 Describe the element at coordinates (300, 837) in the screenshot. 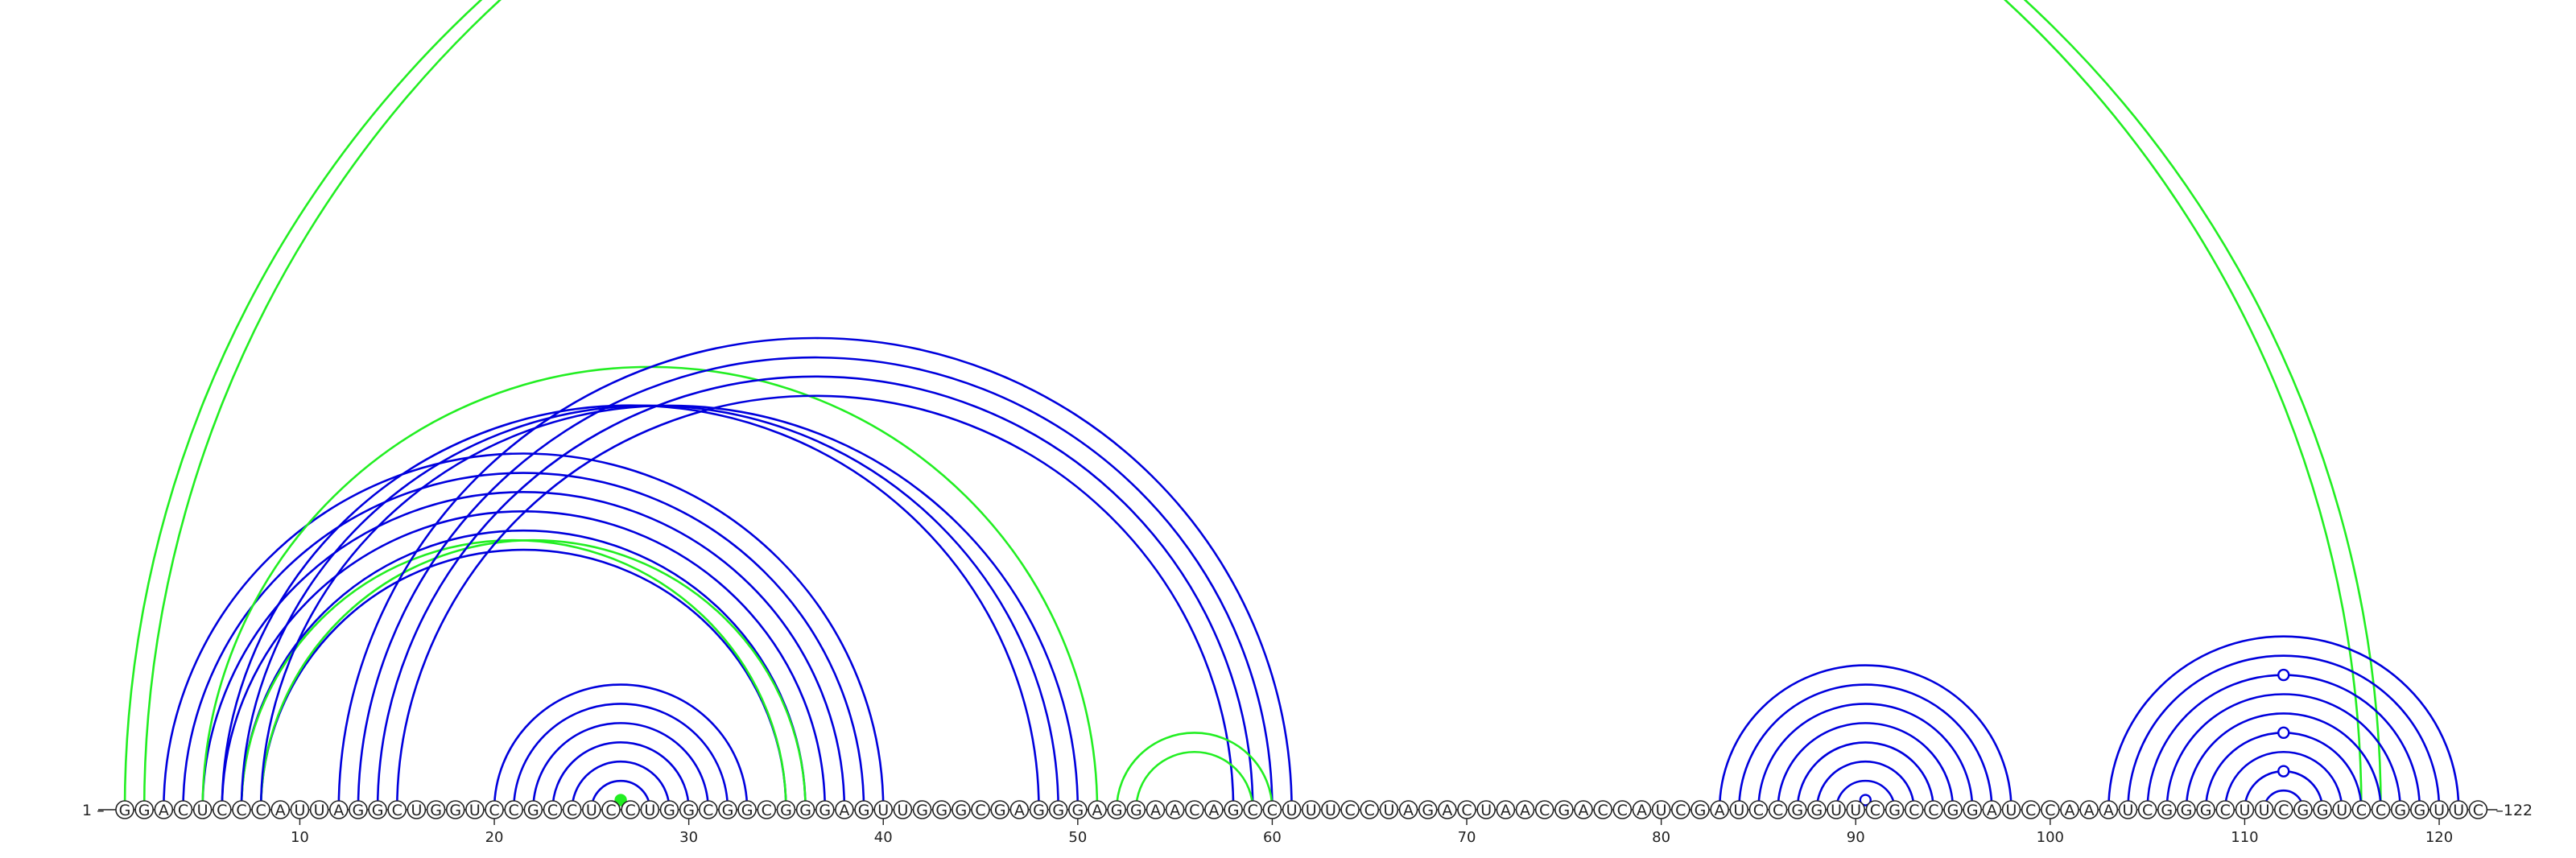

I see `tick-label-10: 10` at that location.